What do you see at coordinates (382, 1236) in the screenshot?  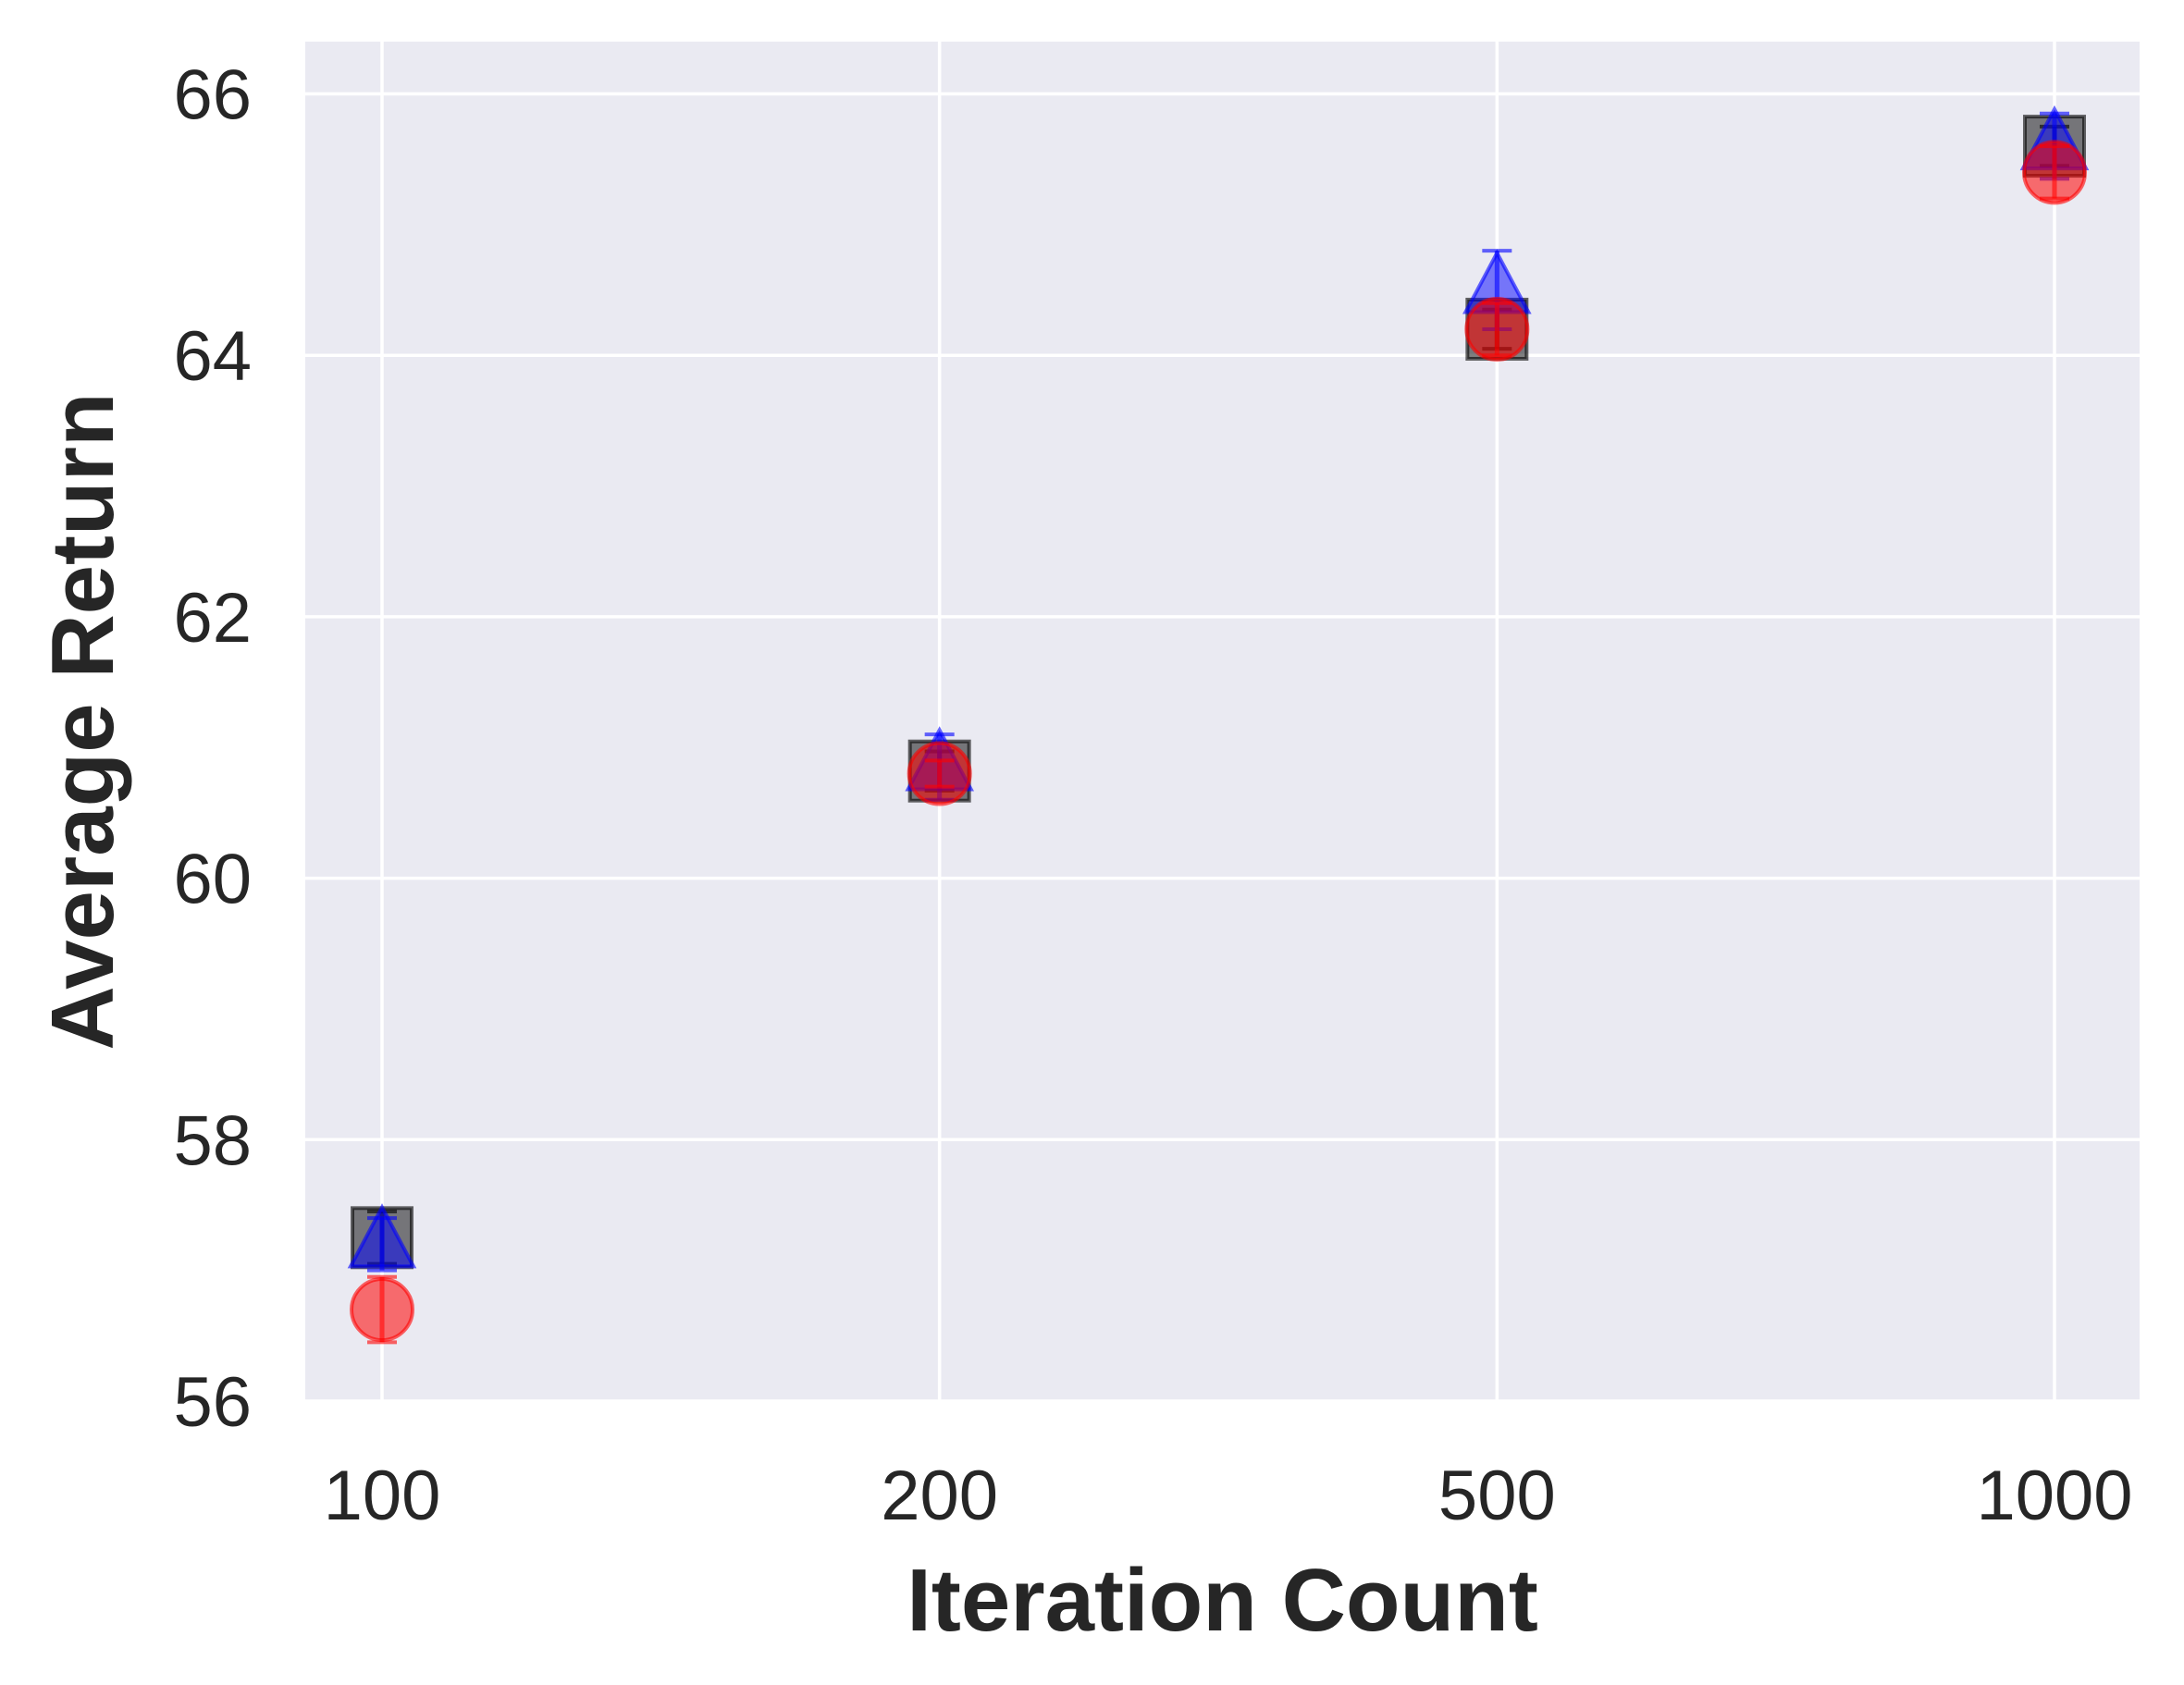 I see `triangle-point` at bounding box center [382, 1236].